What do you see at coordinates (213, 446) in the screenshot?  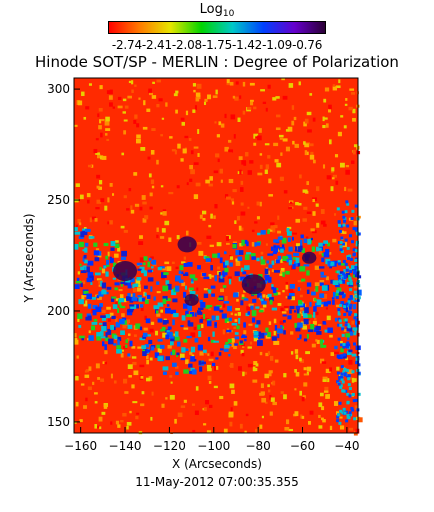 I see `x-tick-label: −100` at bounding box center [213, 446].